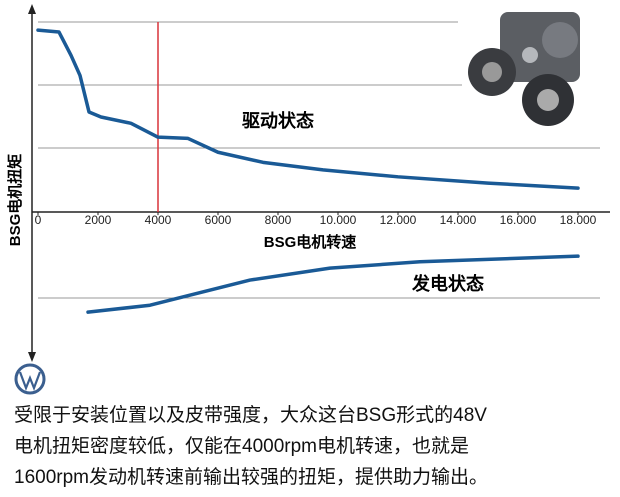  What do you see at coordinates (15, 200) in the screenshot?
I see `y-axis-label: BSG电机扭矩` at bounding box center [15, 200].